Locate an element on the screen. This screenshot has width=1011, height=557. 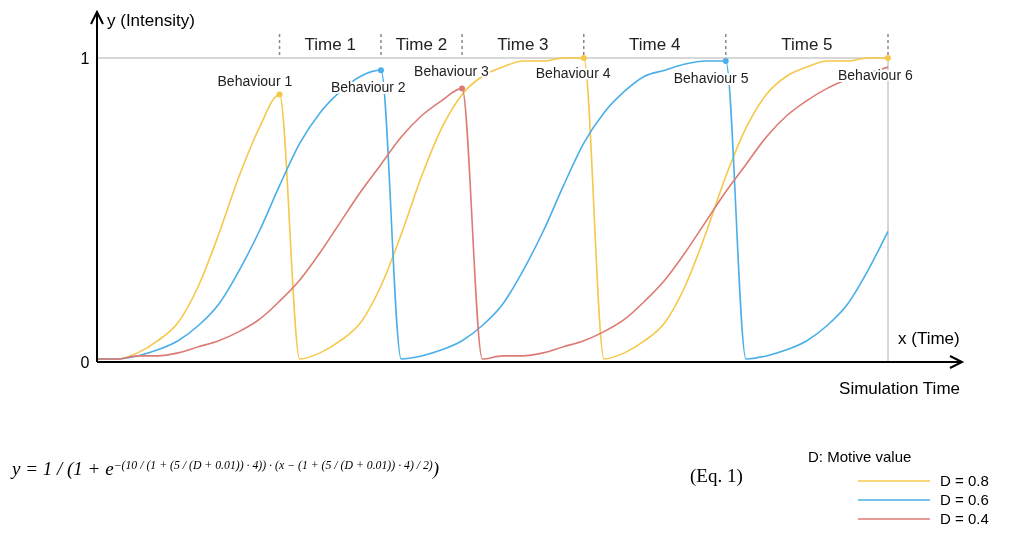
text: y = 1 / (1 + e$^{−(10 / (1 + (5 / (D + 0.01)) · 4)) · (x − (1 + (5 / (D + 0.01)) · 4) / 2)}$) is located at coordinates (225, 469).